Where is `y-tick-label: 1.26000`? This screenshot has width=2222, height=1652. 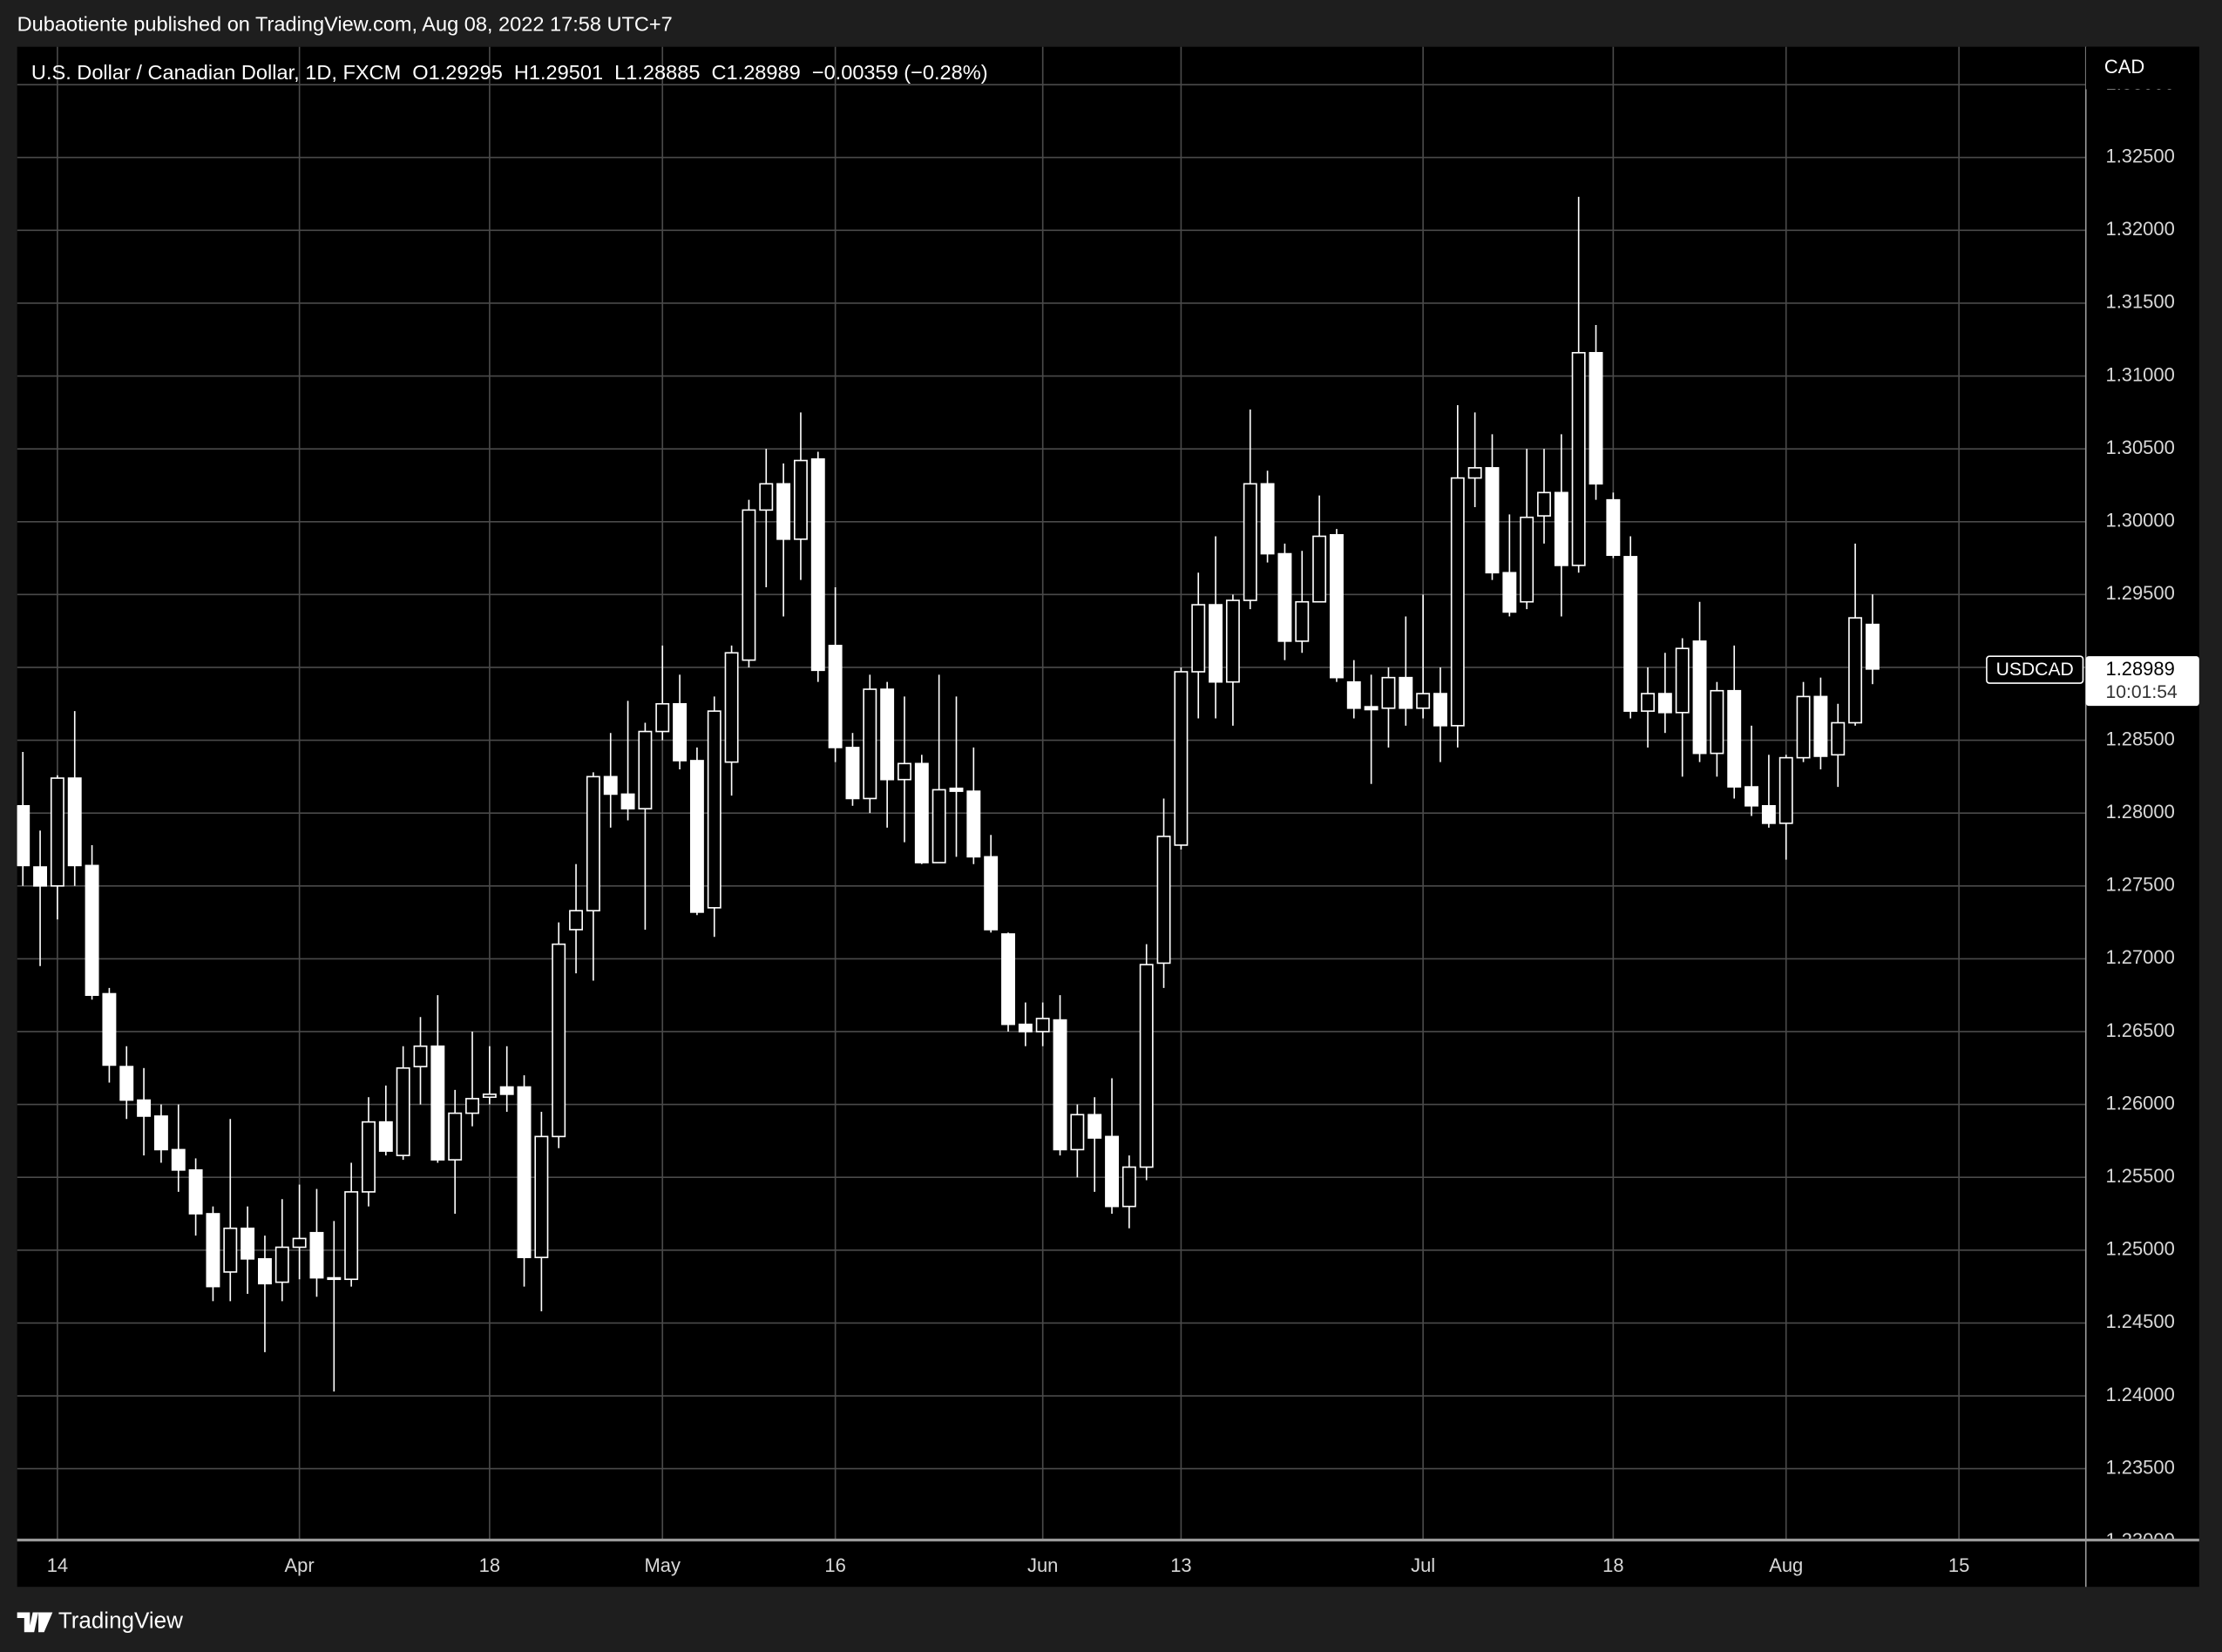 y-tick-label: 1.26000 is located at coordinates (2140, 1103).